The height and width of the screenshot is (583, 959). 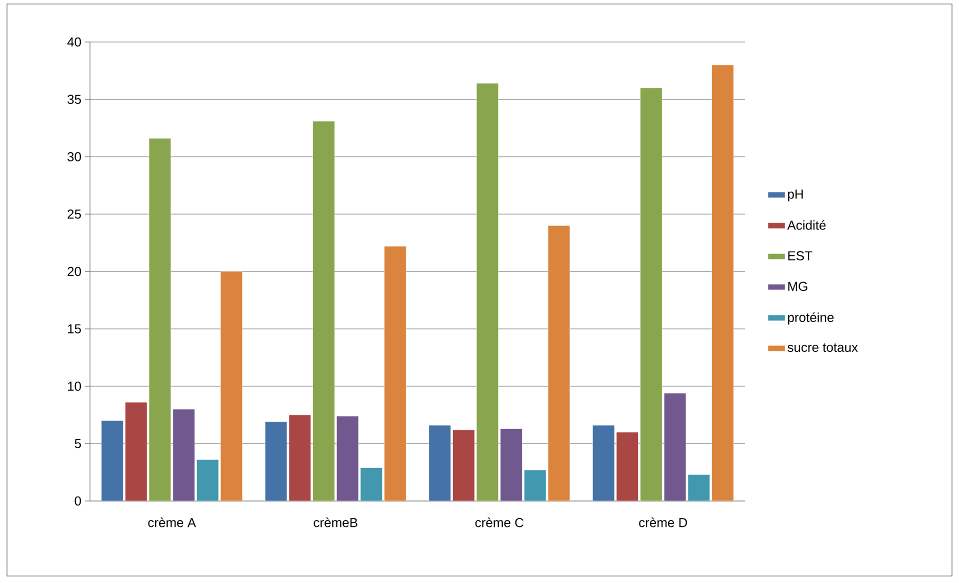 What do you see at coordinates (74, 157) in the screenshot?
I see `y-tick-label: 30` at bounding box center [74, 157].